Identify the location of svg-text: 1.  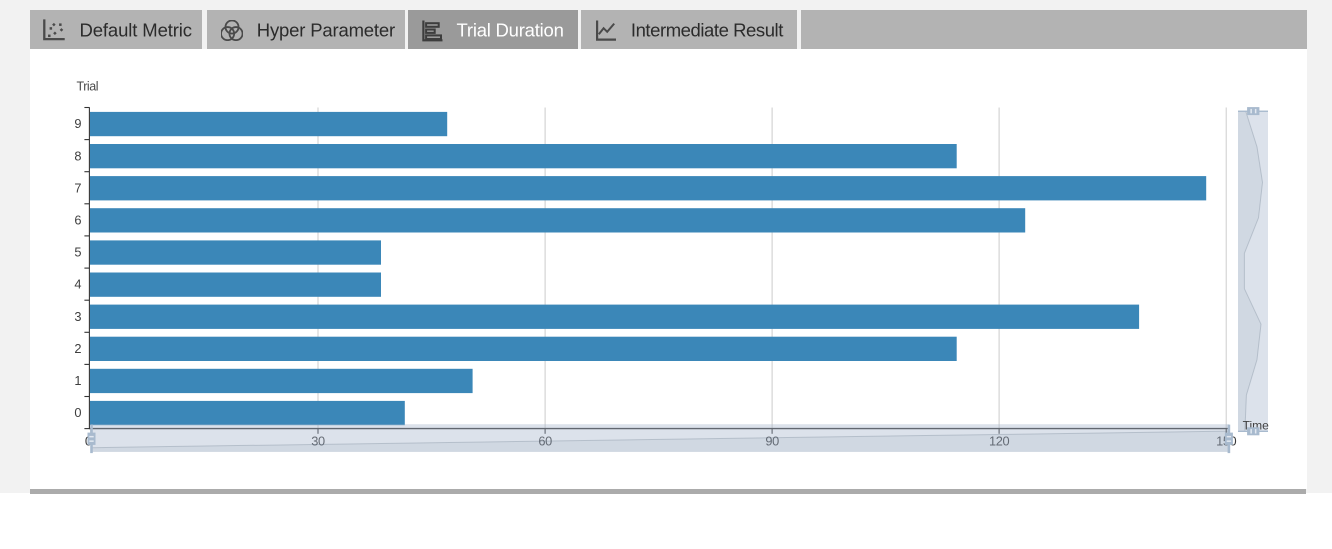
(77, 380).